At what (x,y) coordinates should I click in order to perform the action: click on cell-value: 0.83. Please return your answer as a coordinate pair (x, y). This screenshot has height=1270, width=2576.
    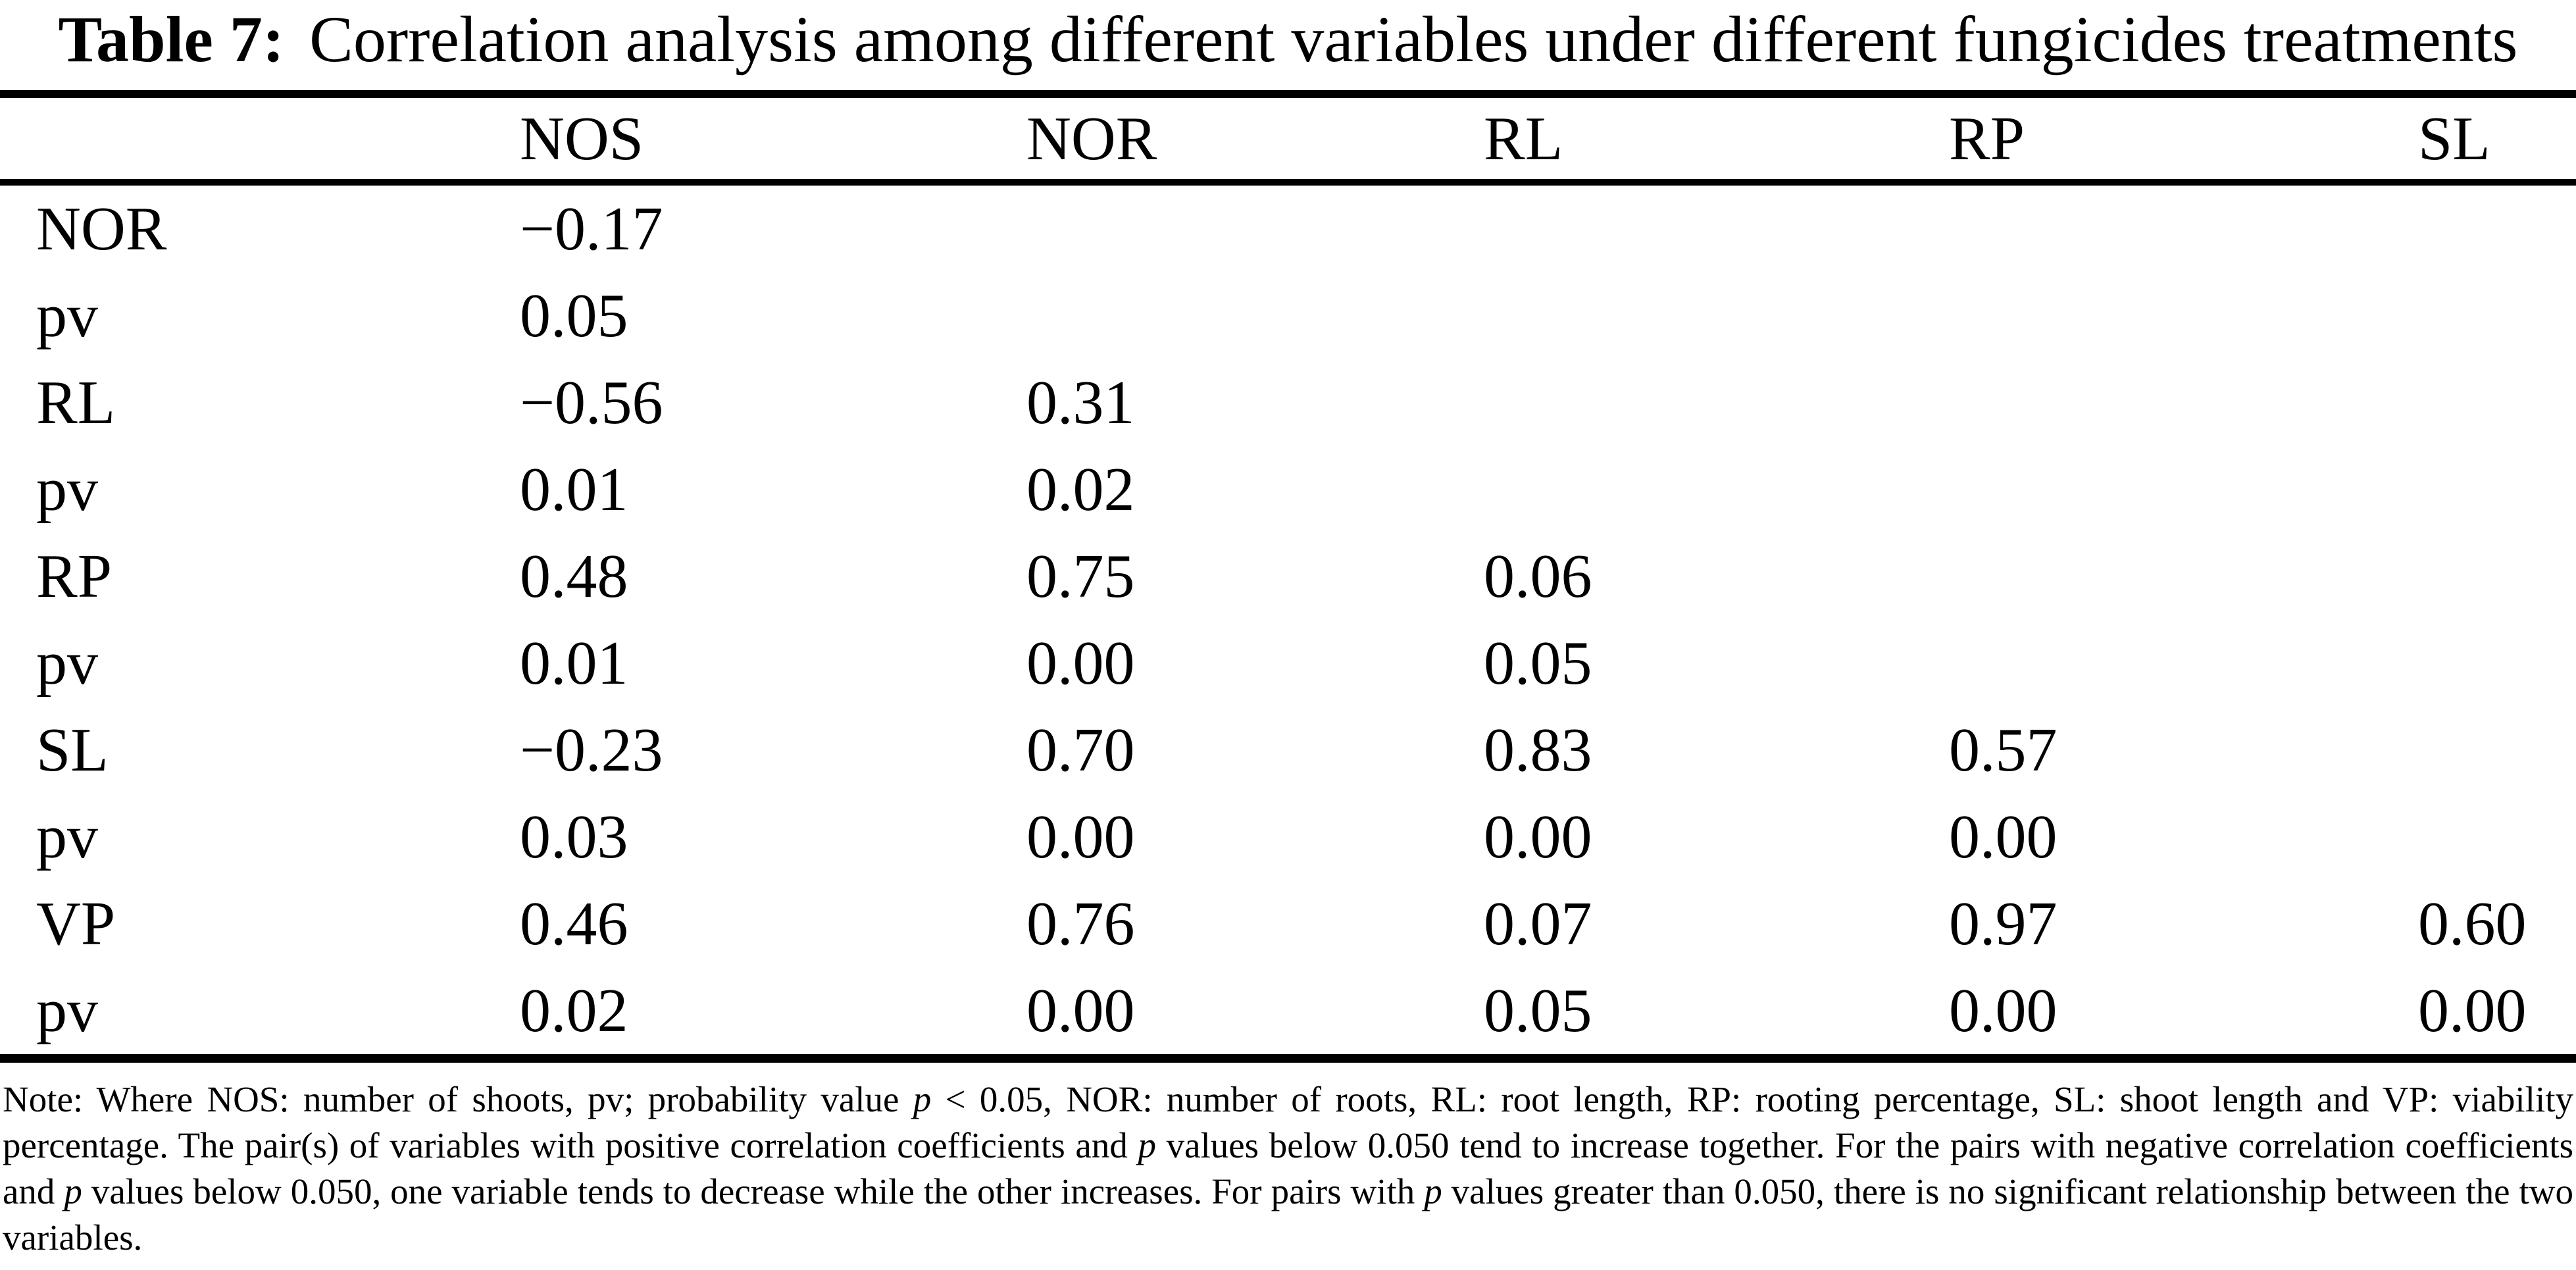
    Looking at the image, I should click on (1538, 750).